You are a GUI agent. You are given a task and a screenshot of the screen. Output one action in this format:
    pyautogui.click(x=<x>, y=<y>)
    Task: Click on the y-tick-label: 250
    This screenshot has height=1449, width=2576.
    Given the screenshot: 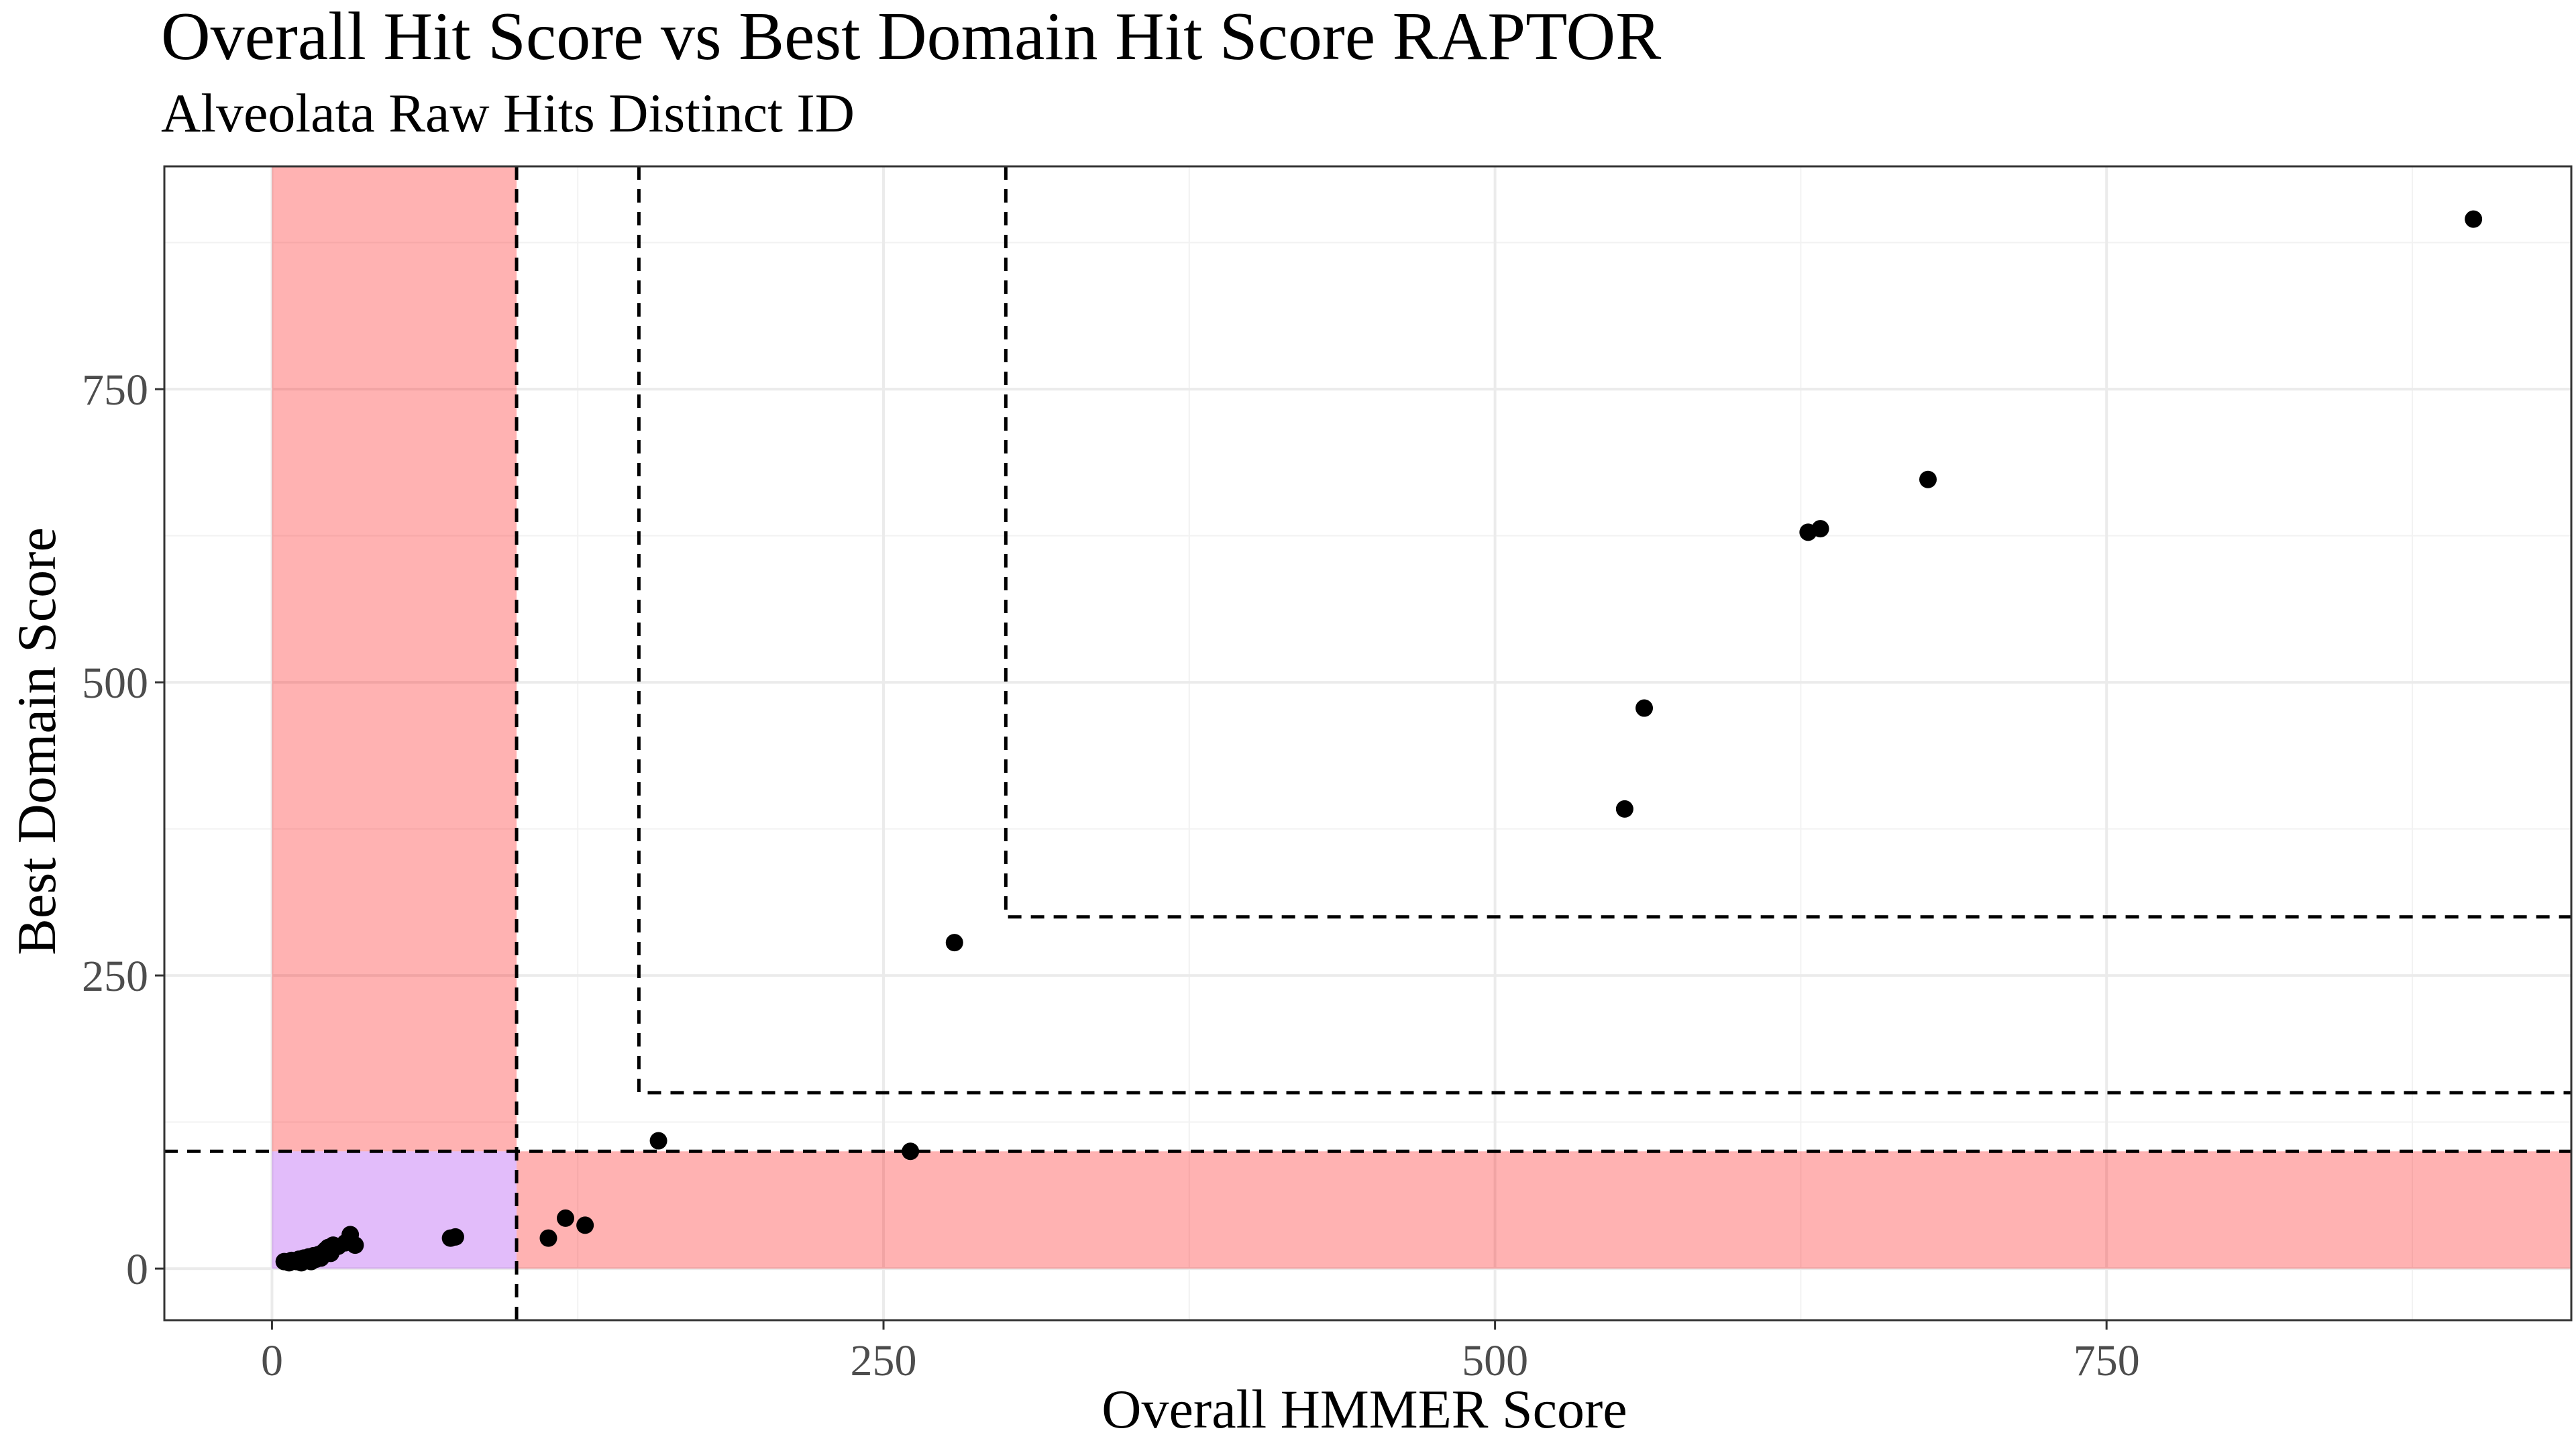 What is the action you would take?
    pyautogui.click(x=115, y=976)
    